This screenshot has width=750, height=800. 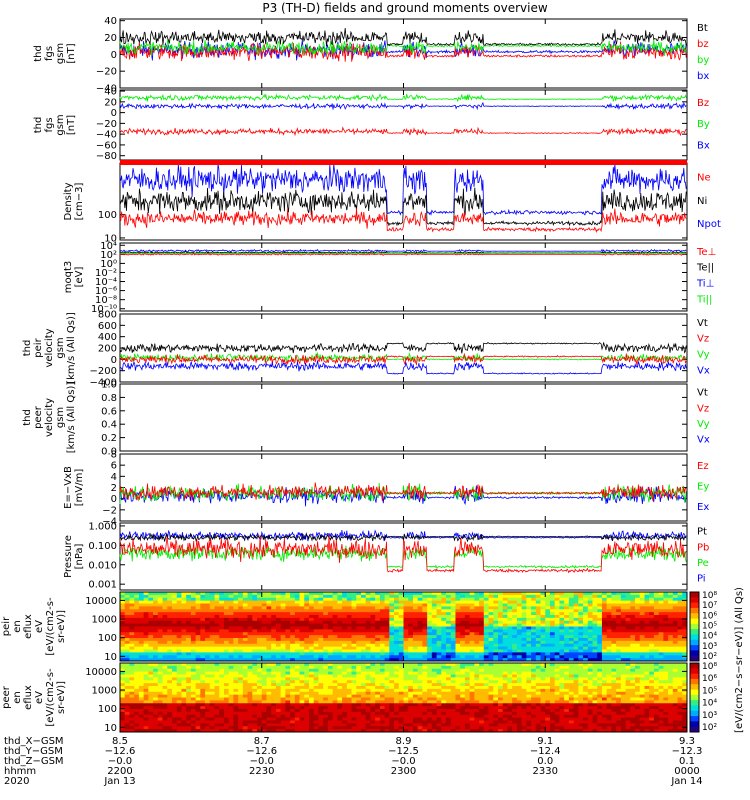 I want to click on legend-entry: by, so click(x=703, y=60).